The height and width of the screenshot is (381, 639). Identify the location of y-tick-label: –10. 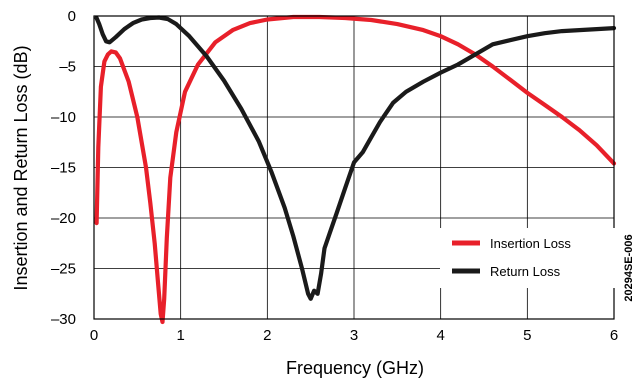
(63, 117).